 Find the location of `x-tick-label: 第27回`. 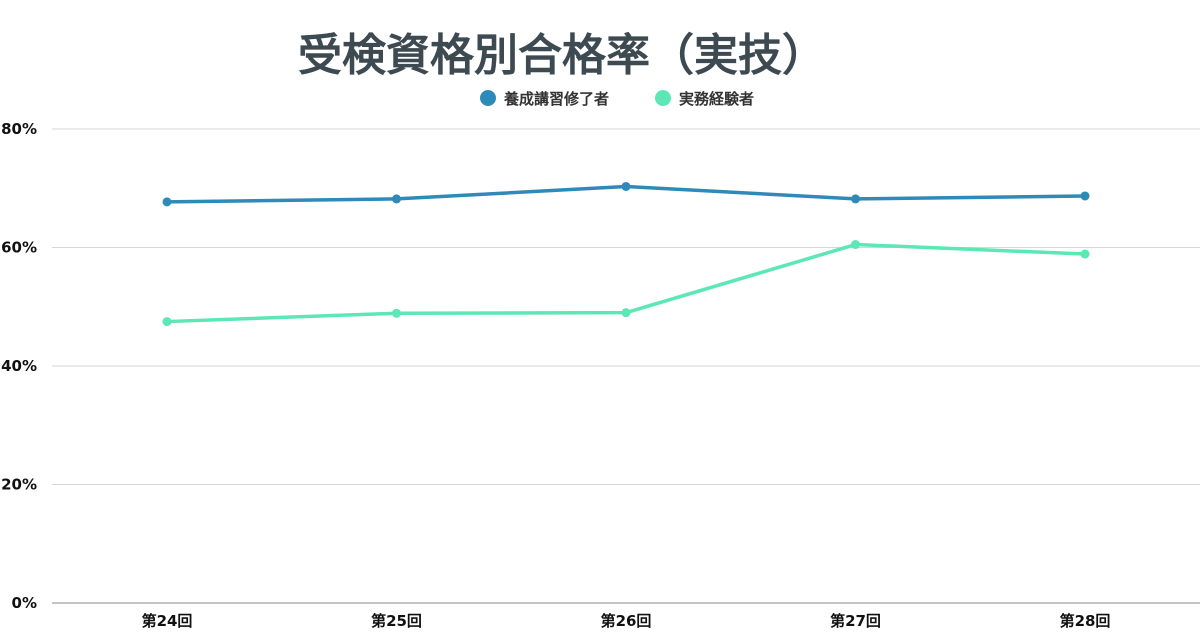

x-tick-label: 第27回 is located at coordinates (855, 621).